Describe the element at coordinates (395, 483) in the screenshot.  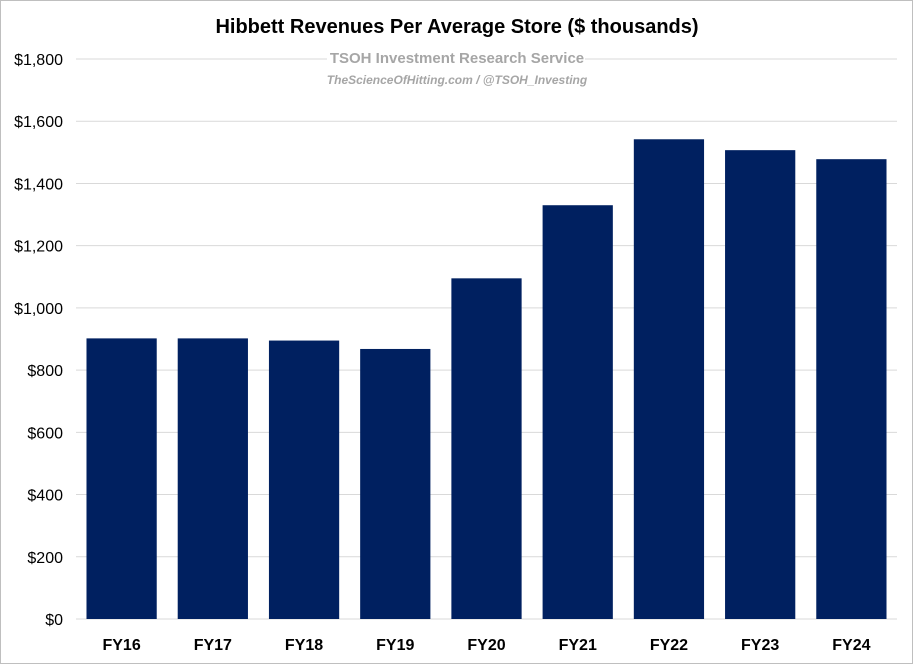
I see `bar-fy19` at that location.